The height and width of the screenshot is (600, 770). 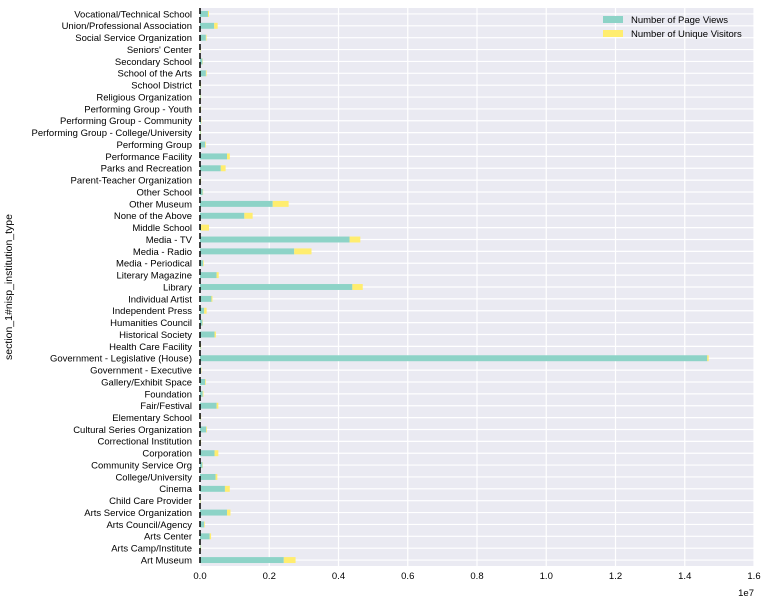 What do you see at coordinates (153, 216) in the screenshot?
I see `y-tick-label-none-of-the-above: None of the Above` at bounding box center [153, 216].